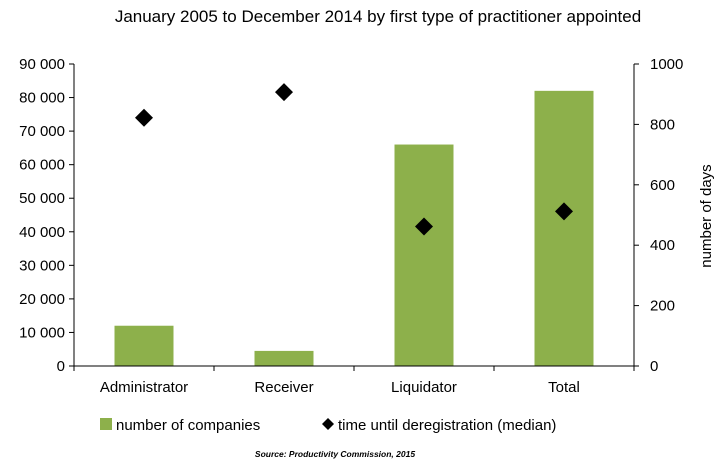  I want to click on marker-total, so click(564, 211).